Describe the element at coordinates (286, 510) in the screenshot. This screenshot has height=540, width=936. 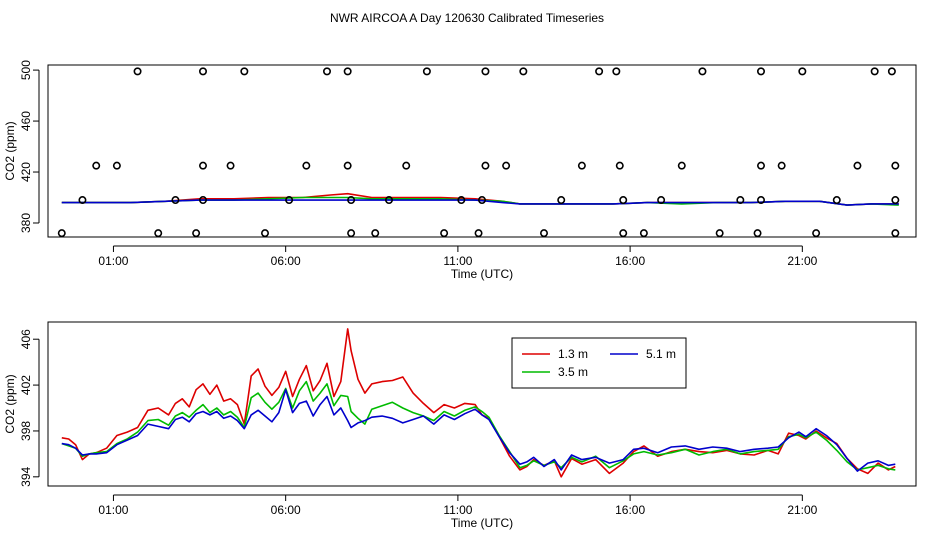
I see `bottom-x-tick-label: 06:00` at that location.